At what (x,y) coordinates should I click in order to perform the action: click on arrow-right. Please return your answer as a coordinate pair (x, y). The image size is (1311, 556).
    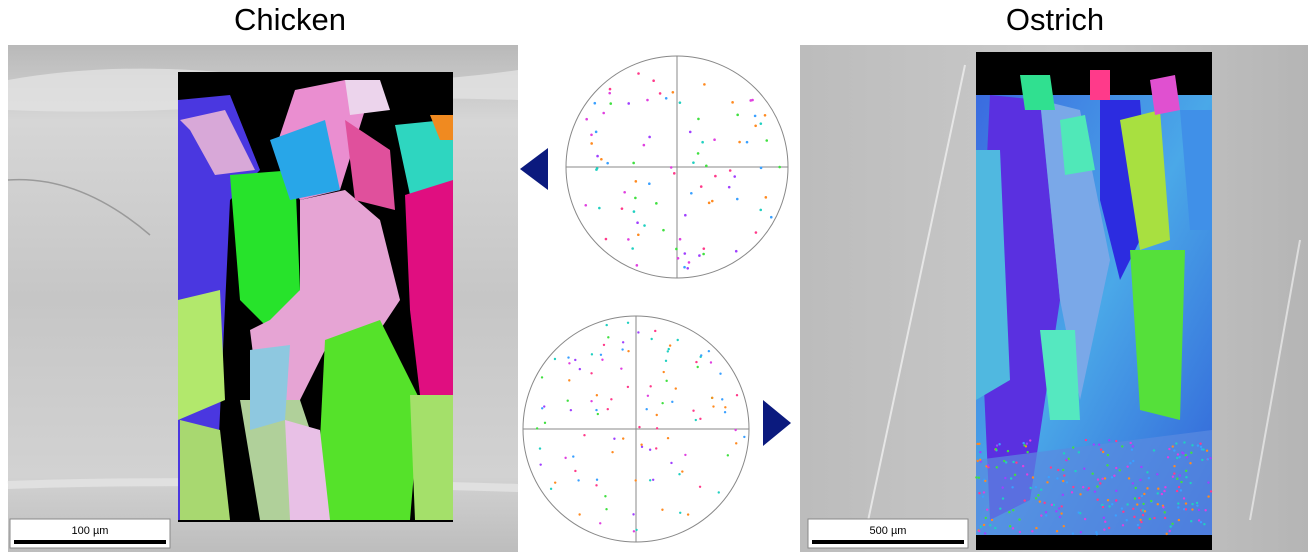
    Looking at the image, I should click on (777, 423).